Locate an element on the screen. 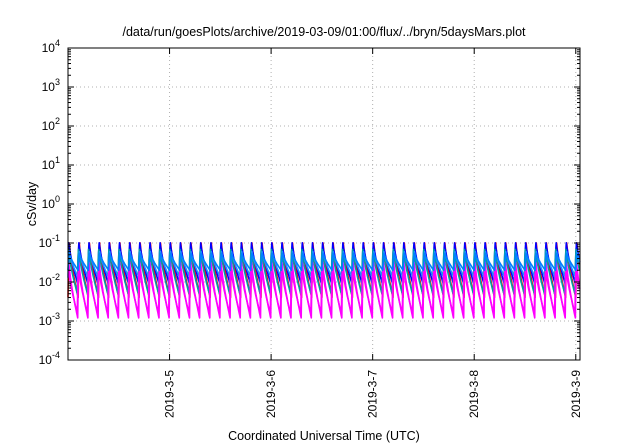  y-tick-label: 10⁻⁴ is located at coordinates (49, 358).